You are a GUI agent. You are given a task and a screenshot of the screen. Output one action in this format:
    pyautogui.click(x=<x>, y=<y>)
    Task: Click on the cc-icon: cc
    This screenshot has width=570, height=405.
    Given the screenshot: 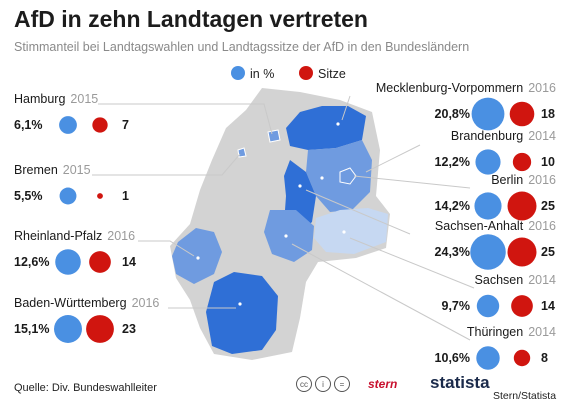 What is the action you would take?
    pyautogui.click(x=304, y=384)
    